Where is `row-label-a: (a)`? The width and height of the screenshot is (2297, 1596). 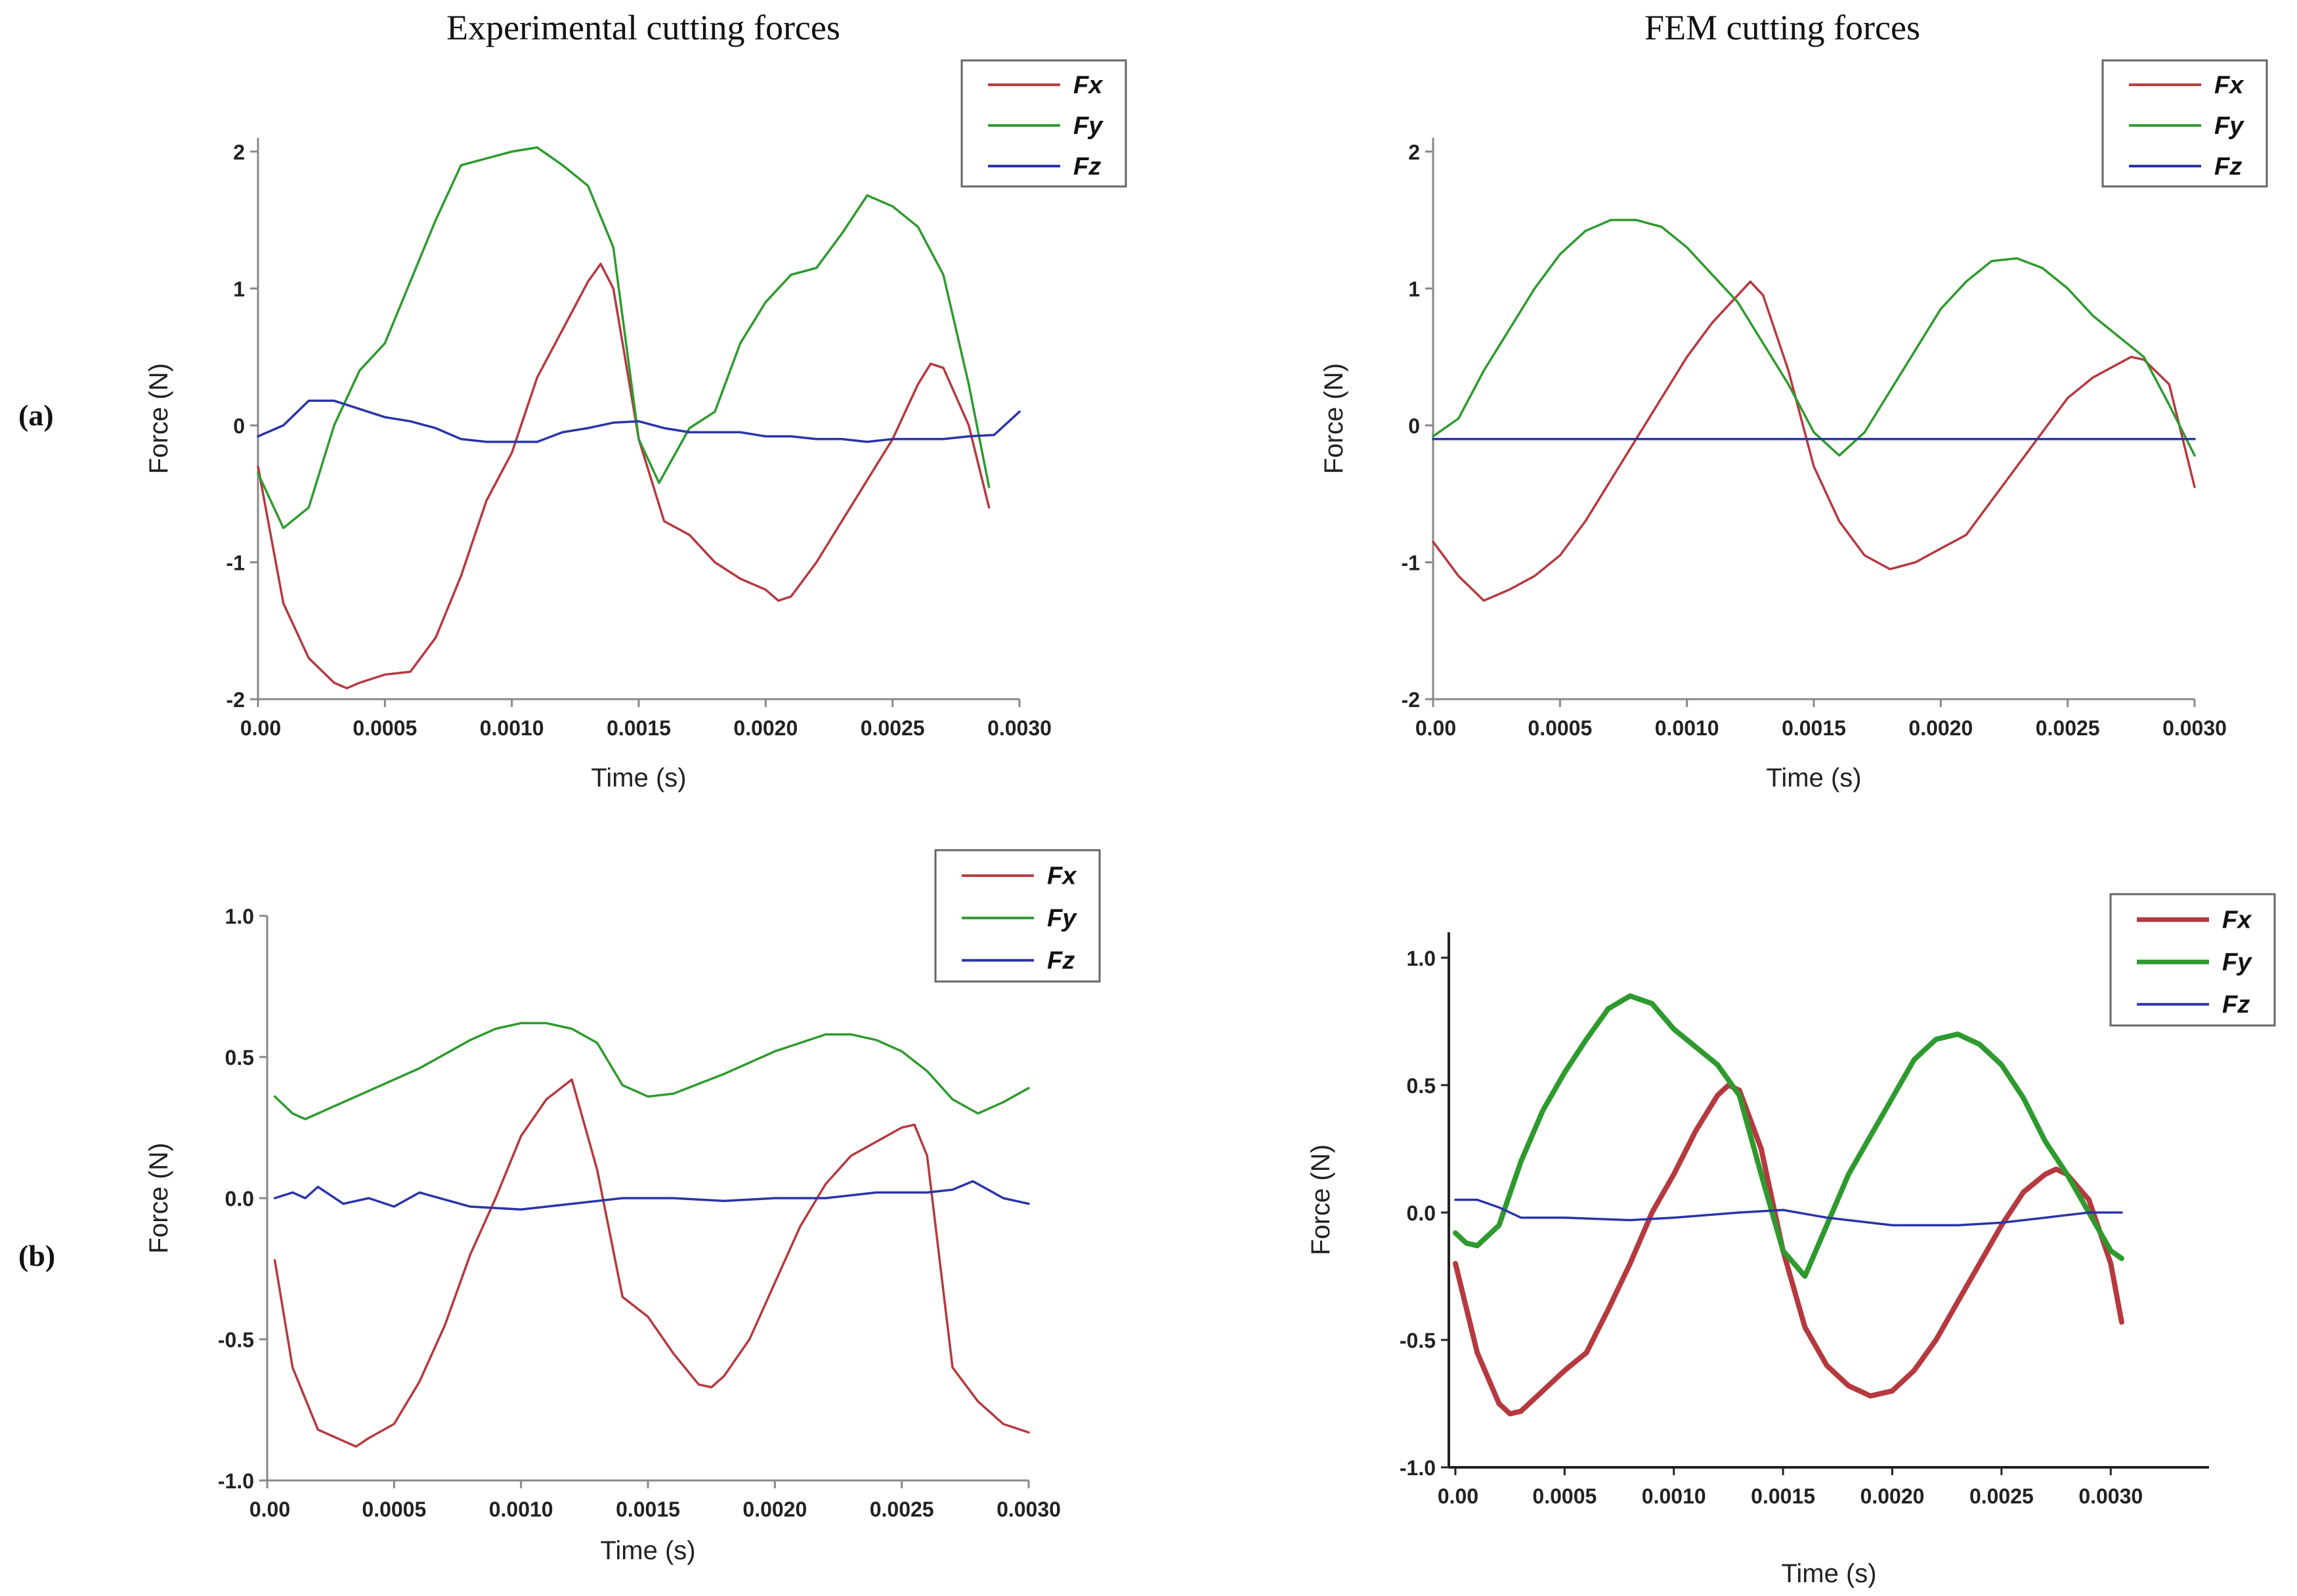
row-label-a: (a) is located at coordinates (36, 415).